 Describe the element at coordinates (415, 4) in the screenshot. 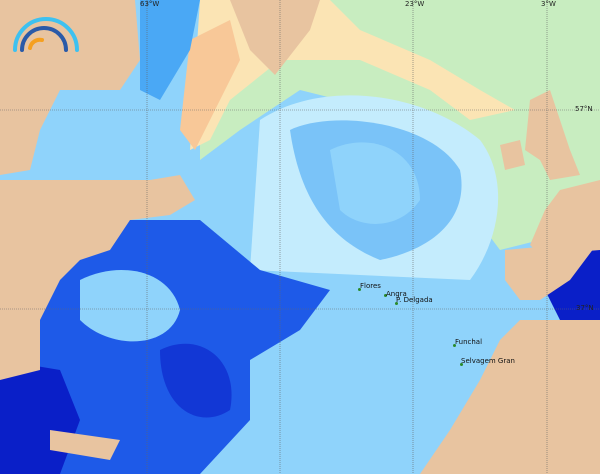

I see `longitude-label: 23°W` at that location.